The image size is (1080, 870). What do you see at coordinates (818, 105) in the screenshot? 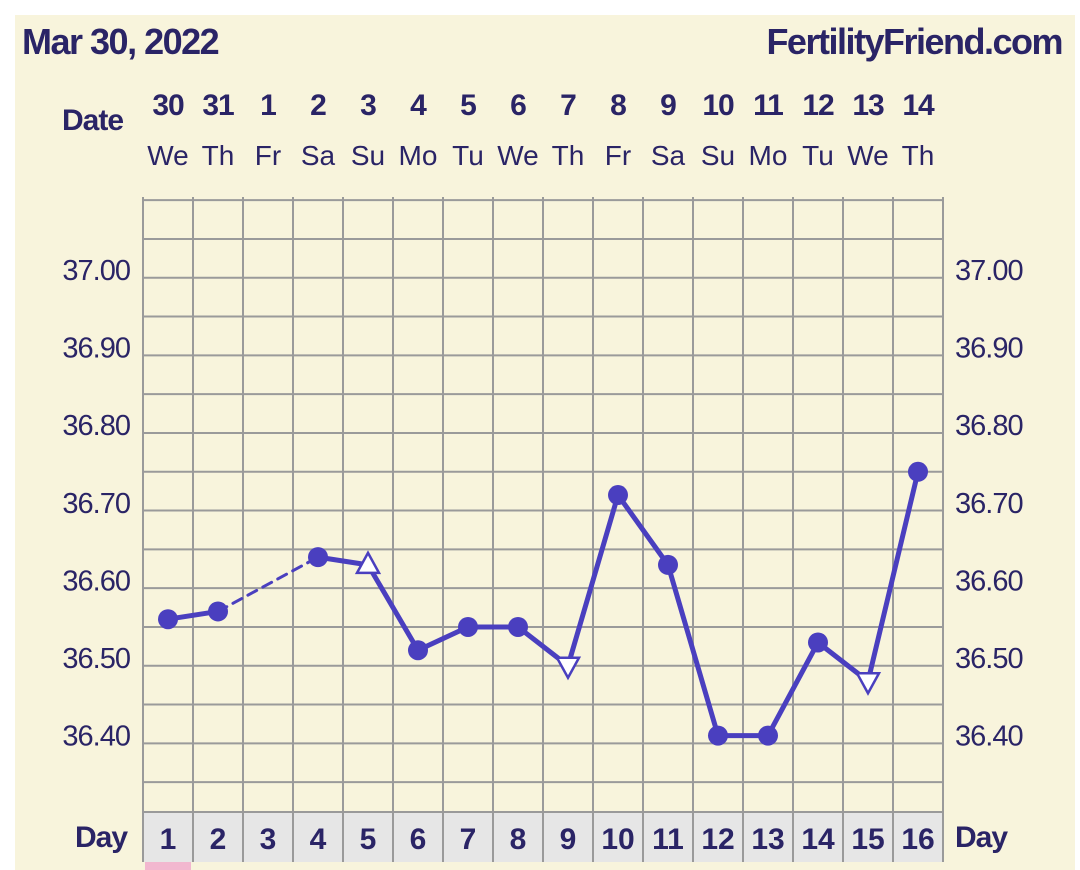
I see `date-label: 12` at bounding box center [818, 105].